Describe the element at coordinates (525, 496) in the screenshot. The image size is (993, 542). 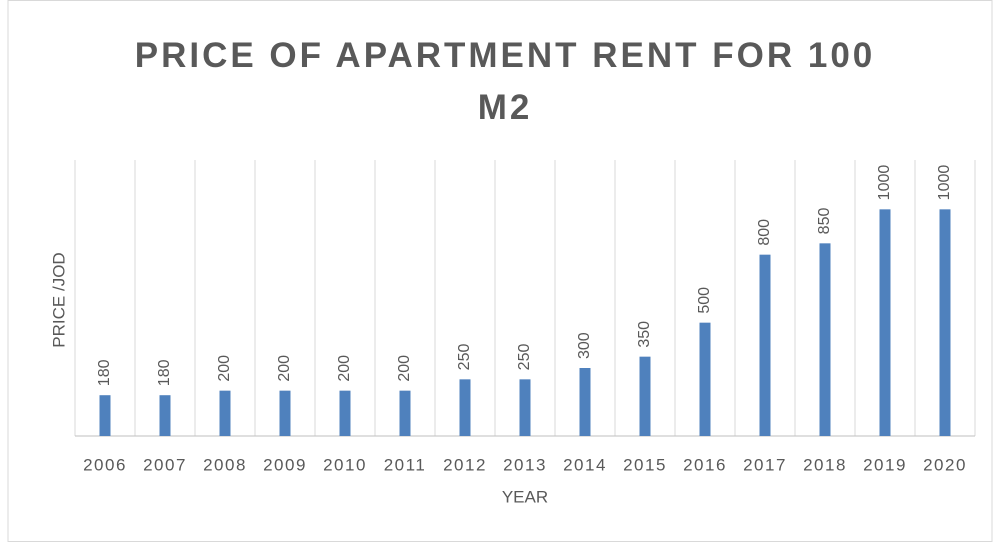
I see `x-axis-label: YEAR` at that location.